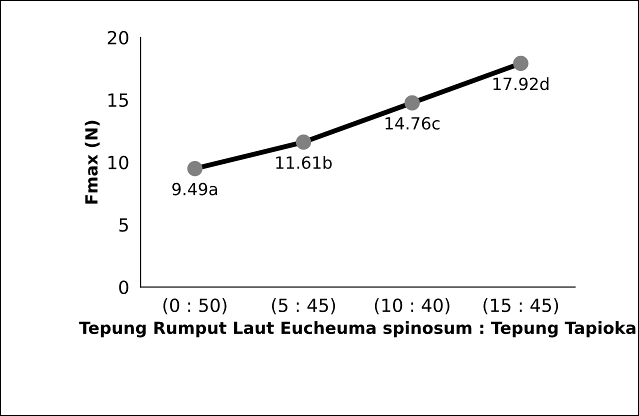 The width and height of the screenshot is (639, 416). I want to click on y-tick-label: 20, so click(118, 37).